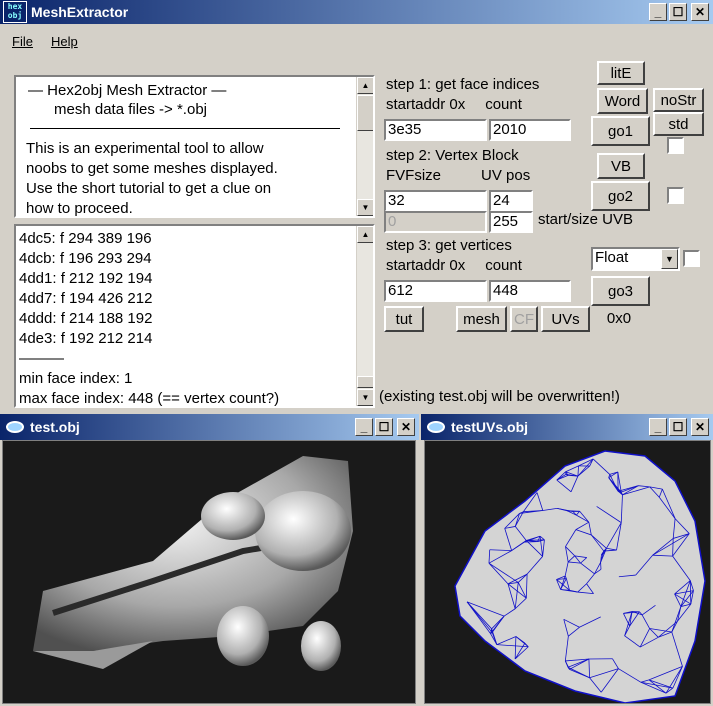  I want to click on step1-count-input: 2010, so click(530, 130).